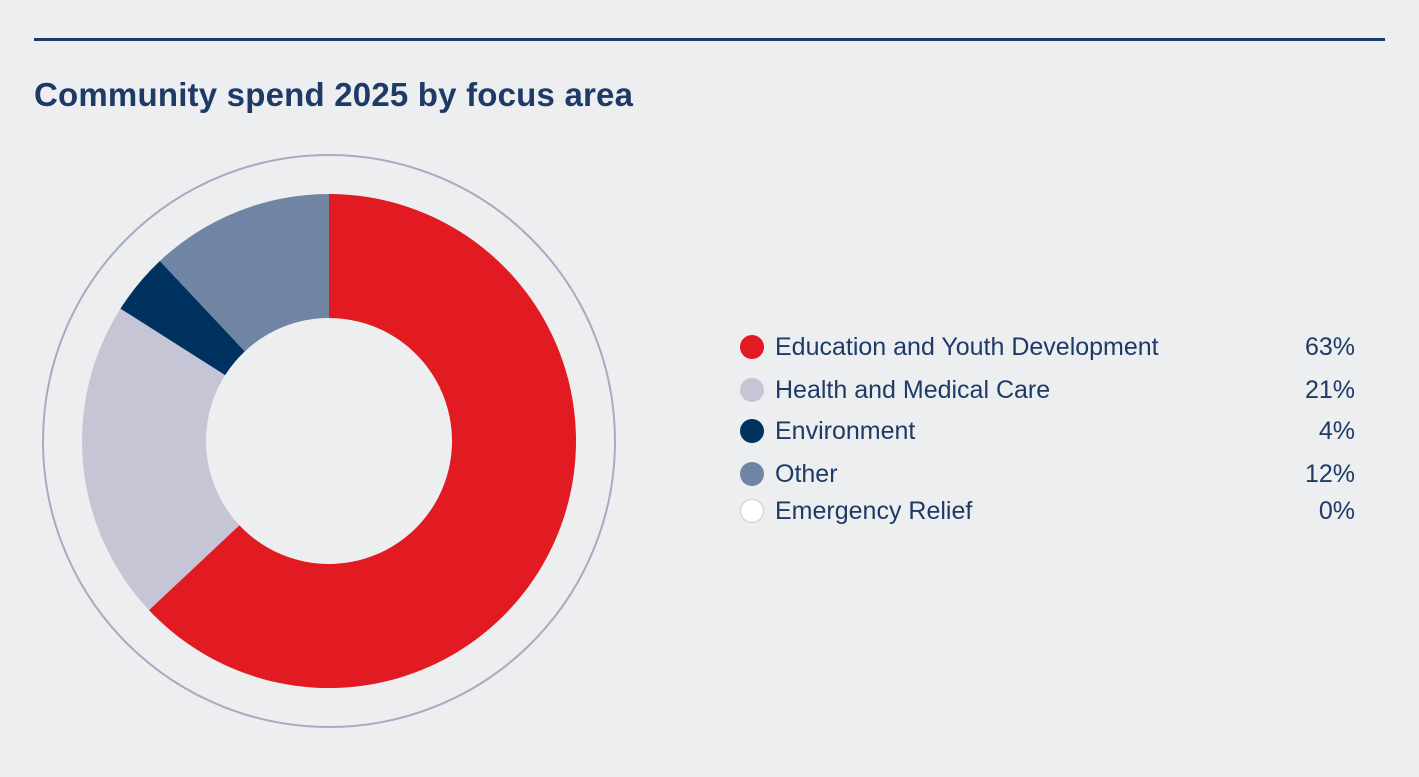 This screenshot has height=777, width=1419. What do you see at coordinates (967, 346) in the screenshot?
I see `legend-label: Education and Youth Development` at bounding box center [967, 346].